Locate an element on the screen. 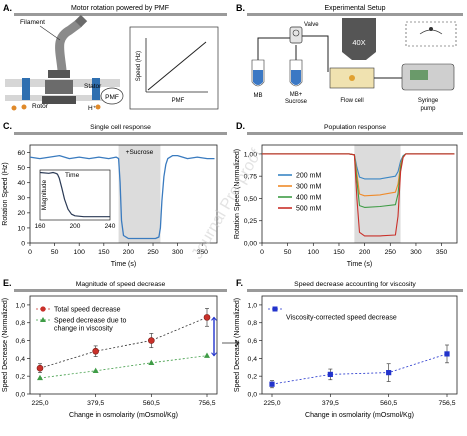 The height and width of the screenshot is (436, 467). y-tick-label: 0,6 is located at coordinates (21, 341).